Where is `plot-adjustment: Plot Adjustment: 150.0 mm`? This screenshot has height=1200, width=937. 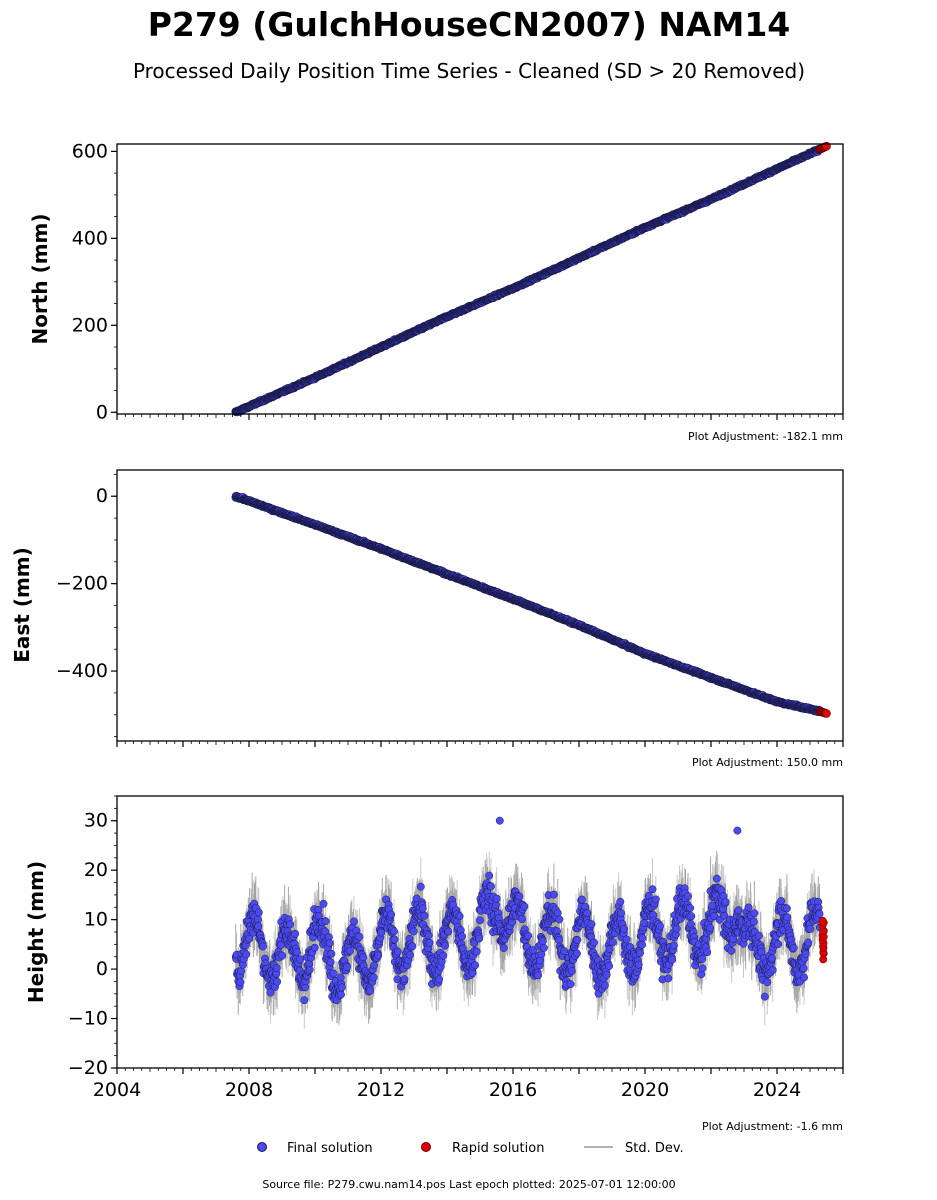 plot-adjustment: Plot Adjustment: 150.0 mm is located at coordinates (767, 762).